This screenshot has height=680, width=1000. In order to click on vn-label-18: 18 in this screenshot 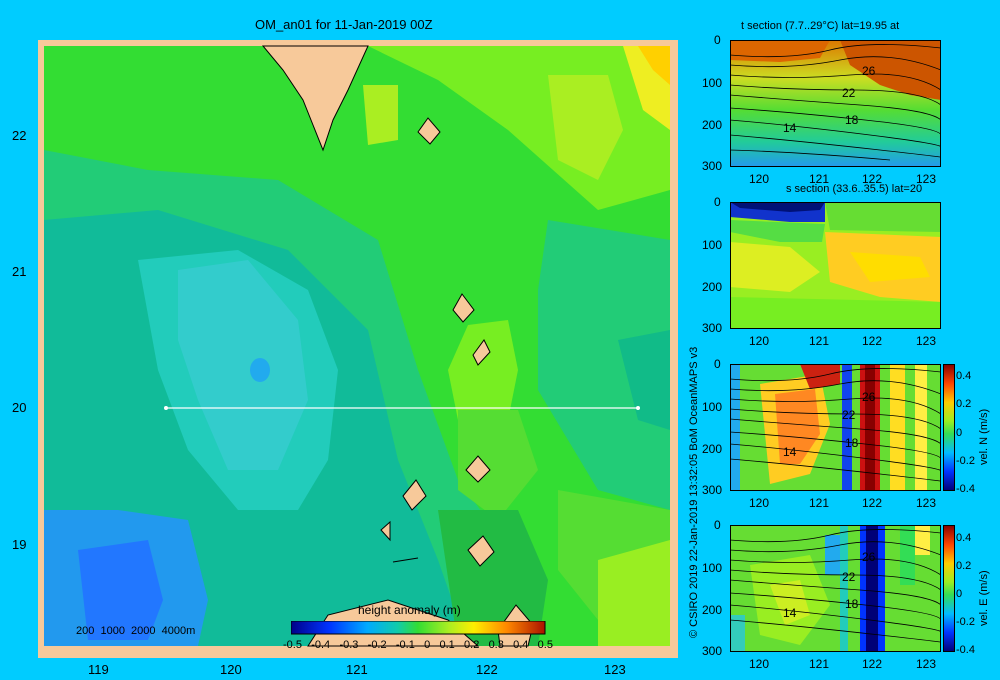, I will do `click(852, 443)`.